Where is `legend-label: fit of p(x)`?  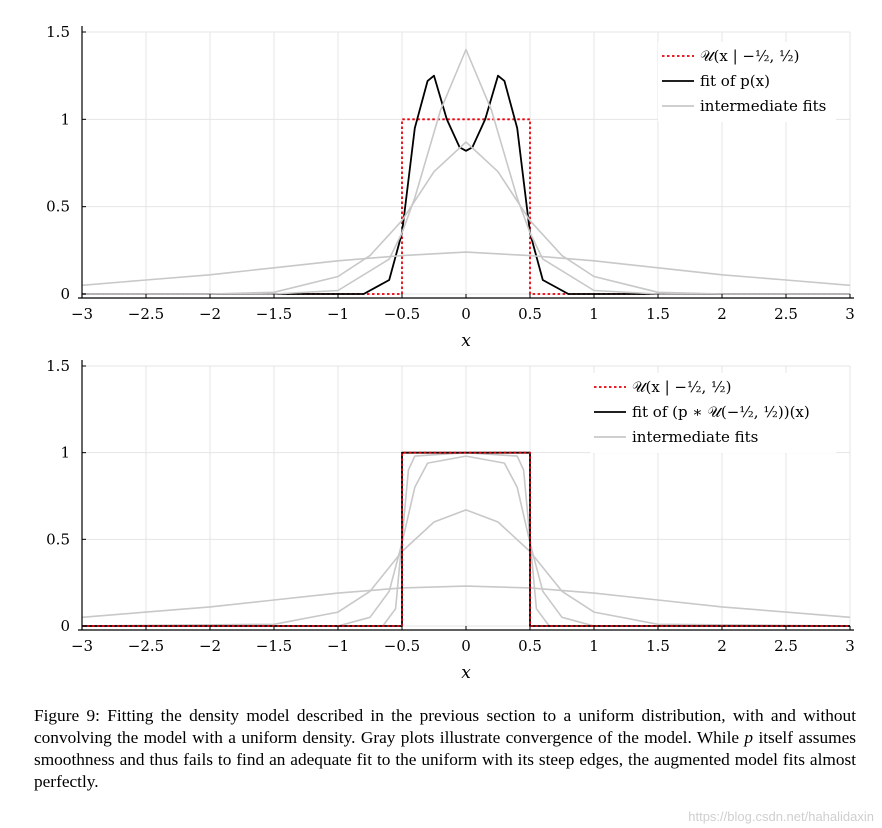
legend-label: fit of p(x) is located at coordinates (735, 81).